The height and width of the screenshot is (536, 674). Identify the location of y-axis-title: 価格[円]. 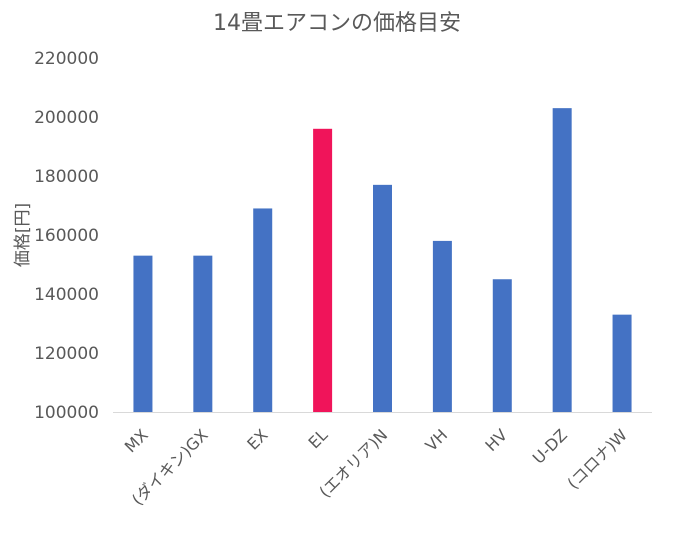
(23, 235).